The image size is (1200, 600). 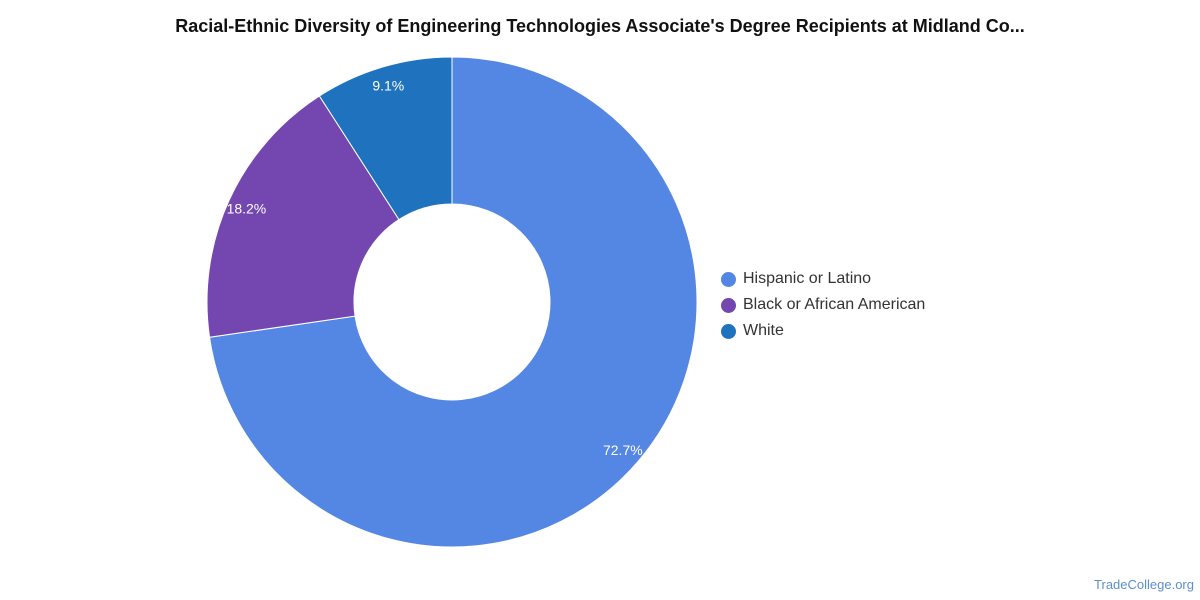 What do you see at coordinates (728, 331) in the screenshot?
I see `legend-swatch-white` at bounding box center [728, 331].